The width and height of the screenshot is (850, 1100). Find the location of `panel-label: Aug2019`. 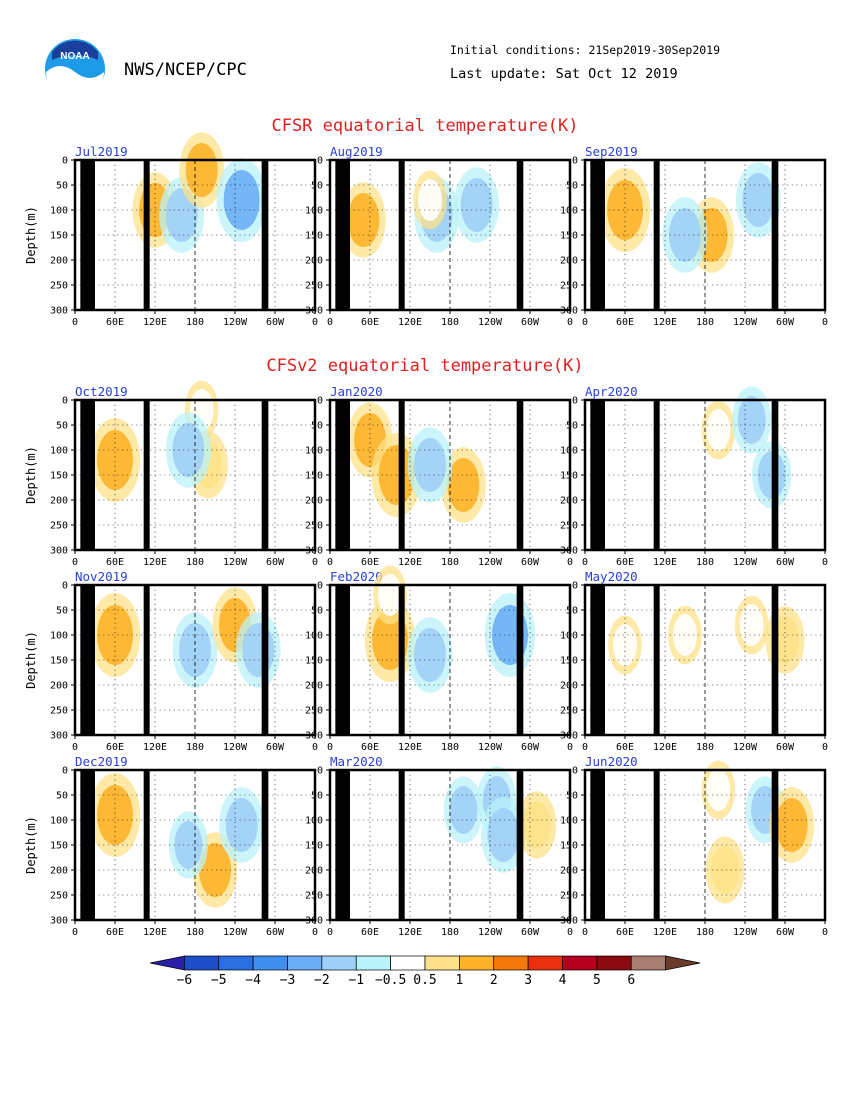

panel-label: Aug2019 is located at coordinates (356, 151).